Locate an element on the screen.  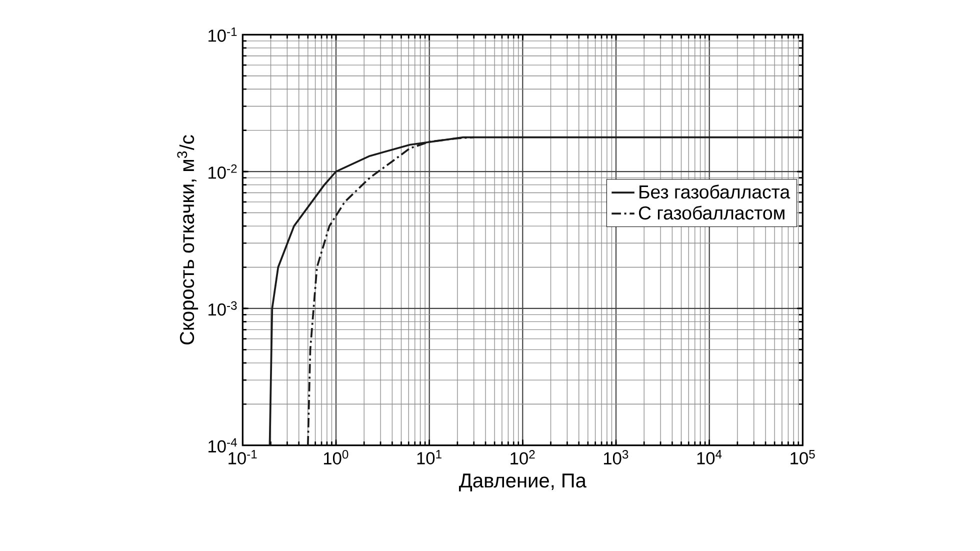
legend-label: Без газобалласта is located at coordinates (715, 191).